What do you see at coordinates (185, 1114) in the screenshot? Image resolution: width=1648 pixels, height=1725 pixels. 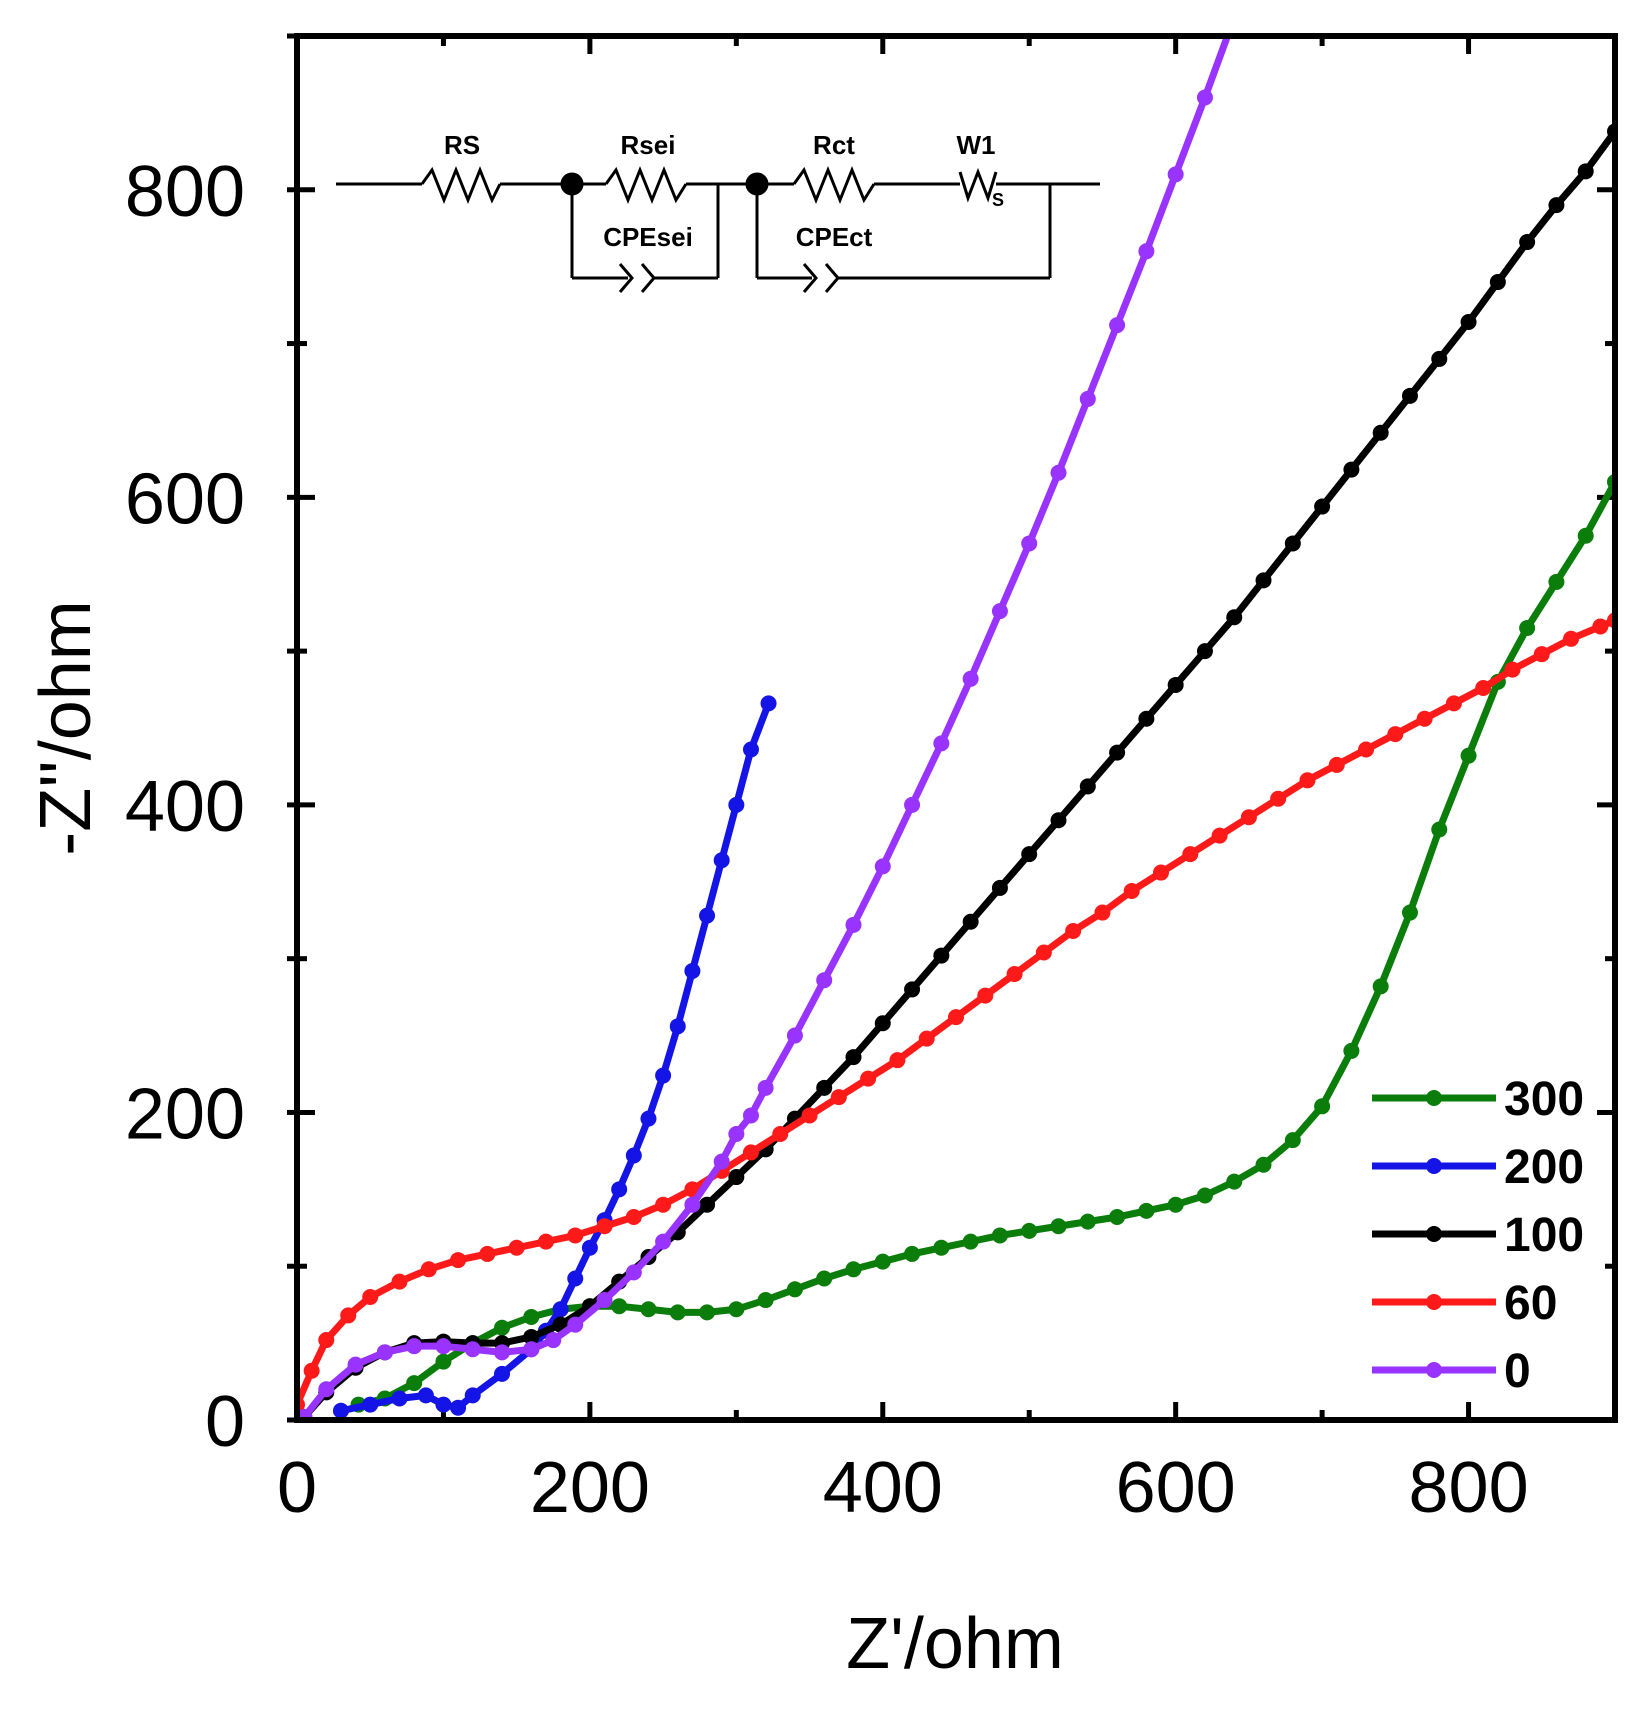 I see `y-tick-label: 200` at bounding box center [185, 1114].